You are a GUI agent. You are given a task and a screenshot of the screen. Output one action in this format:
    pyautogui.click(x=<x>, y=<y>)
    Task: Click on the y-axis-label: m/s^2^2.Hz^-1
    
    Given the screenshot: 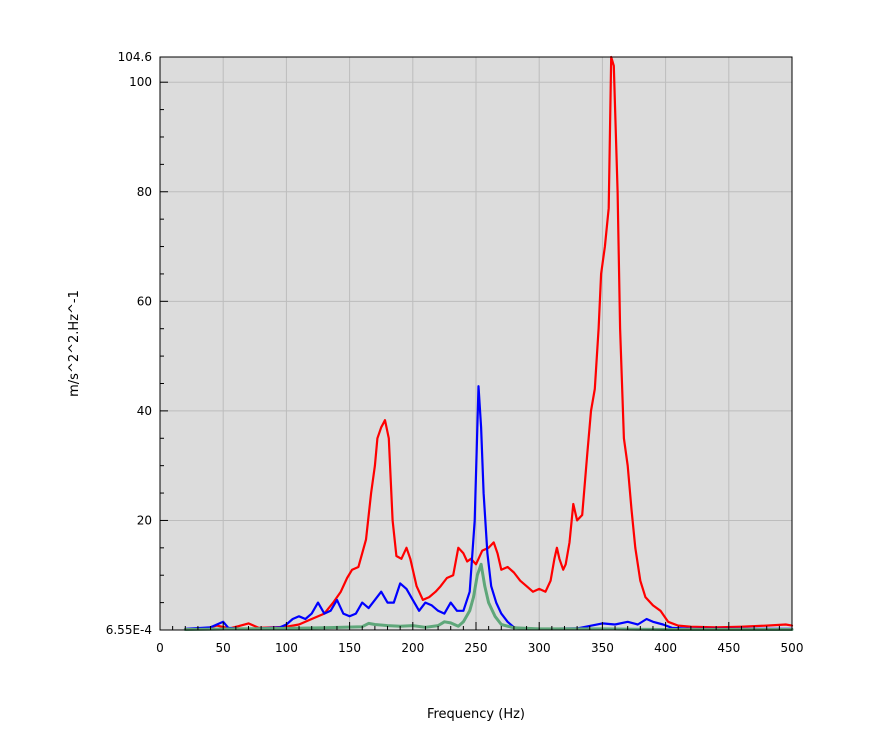 What is the action you would take?
    pyautogui.click(x=74, y=343)
    